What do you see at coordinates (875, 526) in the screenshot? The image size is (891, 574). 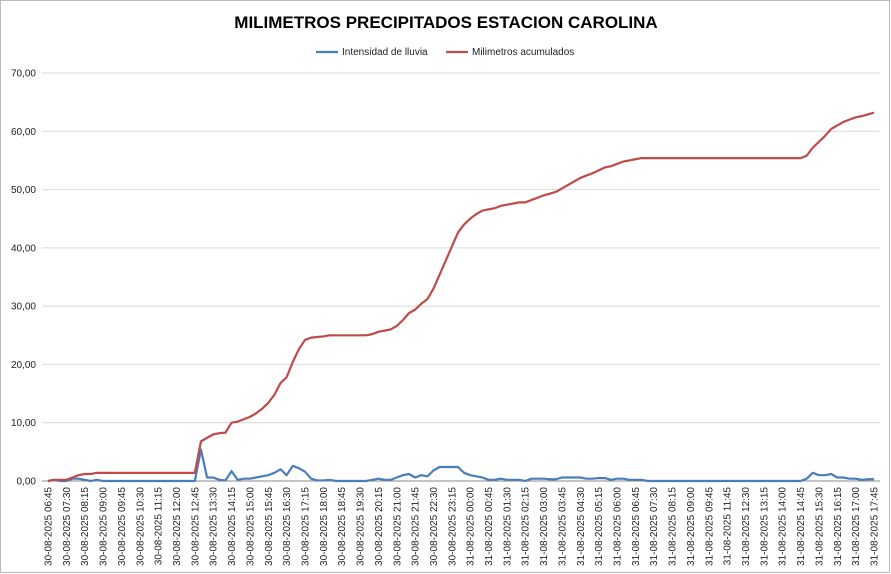 I see `x-tick-label: 31-08-2025 17:45` at bounding box center [875, 526].